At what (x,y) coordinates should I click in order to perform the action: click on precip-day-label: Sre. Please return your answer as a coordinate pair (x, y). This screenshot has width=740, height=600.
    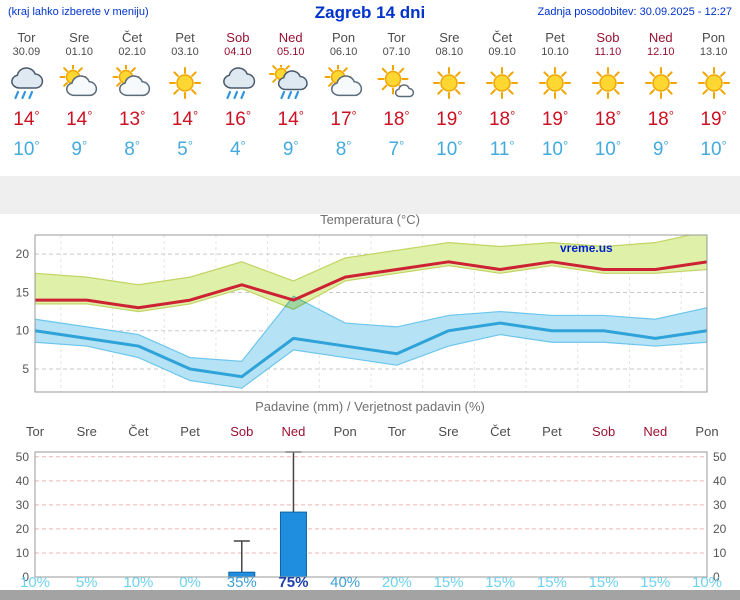
    Looking at the image, I should click on (86, 431).